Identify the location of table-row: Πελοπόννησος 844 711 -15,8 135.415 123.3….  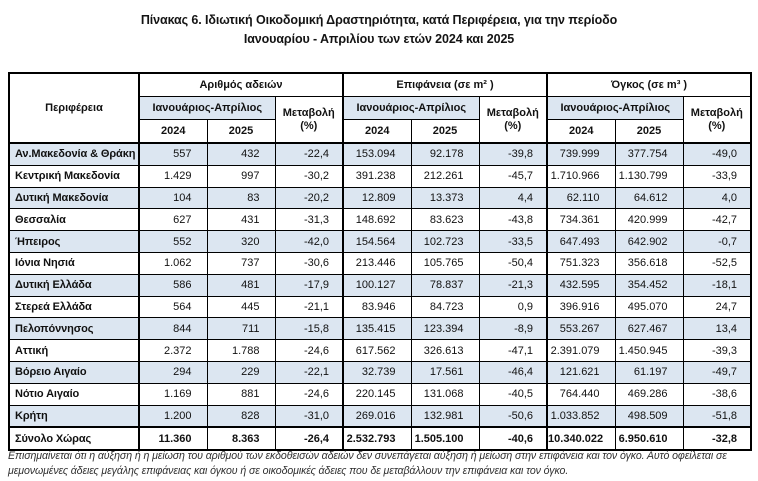
(380, 329).